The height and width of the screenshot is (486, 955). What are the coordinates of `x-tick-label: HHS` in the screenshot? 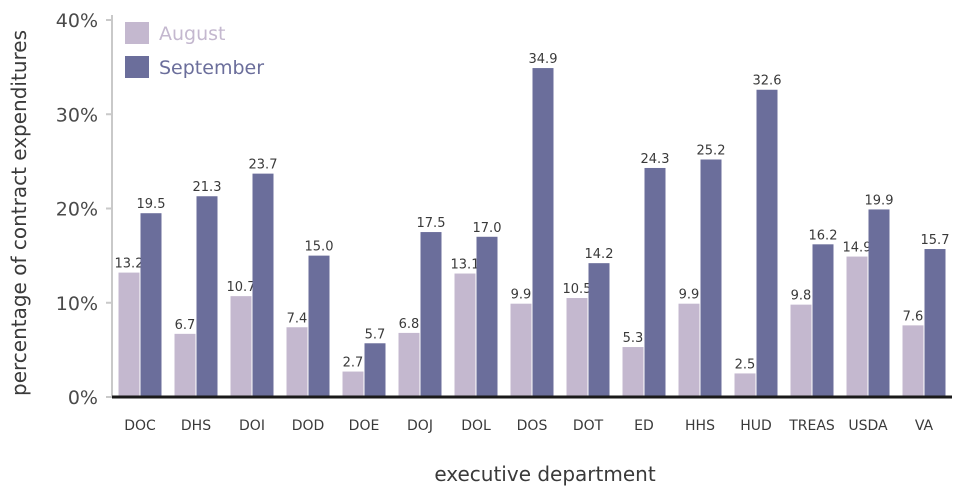 It's located at (700, 426).